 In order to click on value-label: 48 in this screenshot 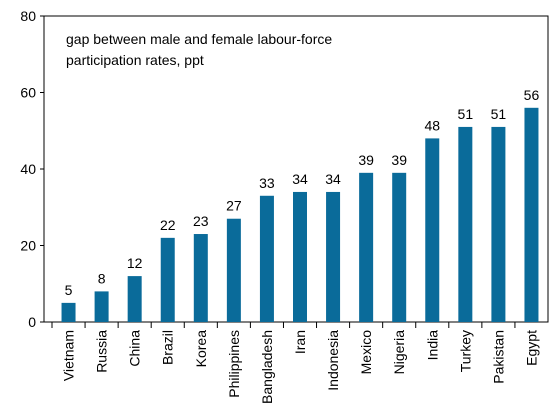, I will do `click(432, 125)`.